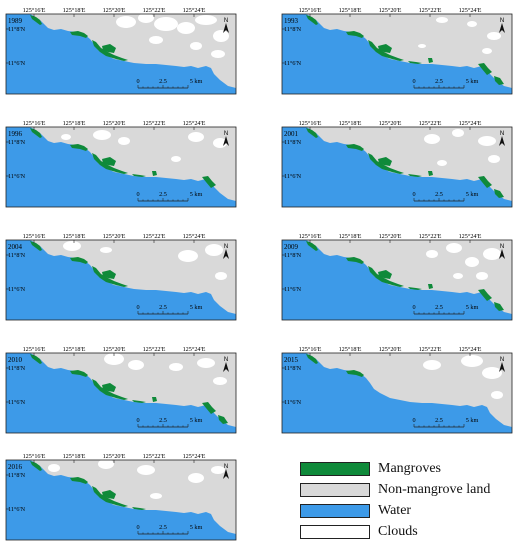 The height and width of the screenshot is (552, 522). What do you see at coordinates (395, 489) in the screenshot?
I see `legend-item-land: Non-mangrove land` at bounding box center [395, 489].